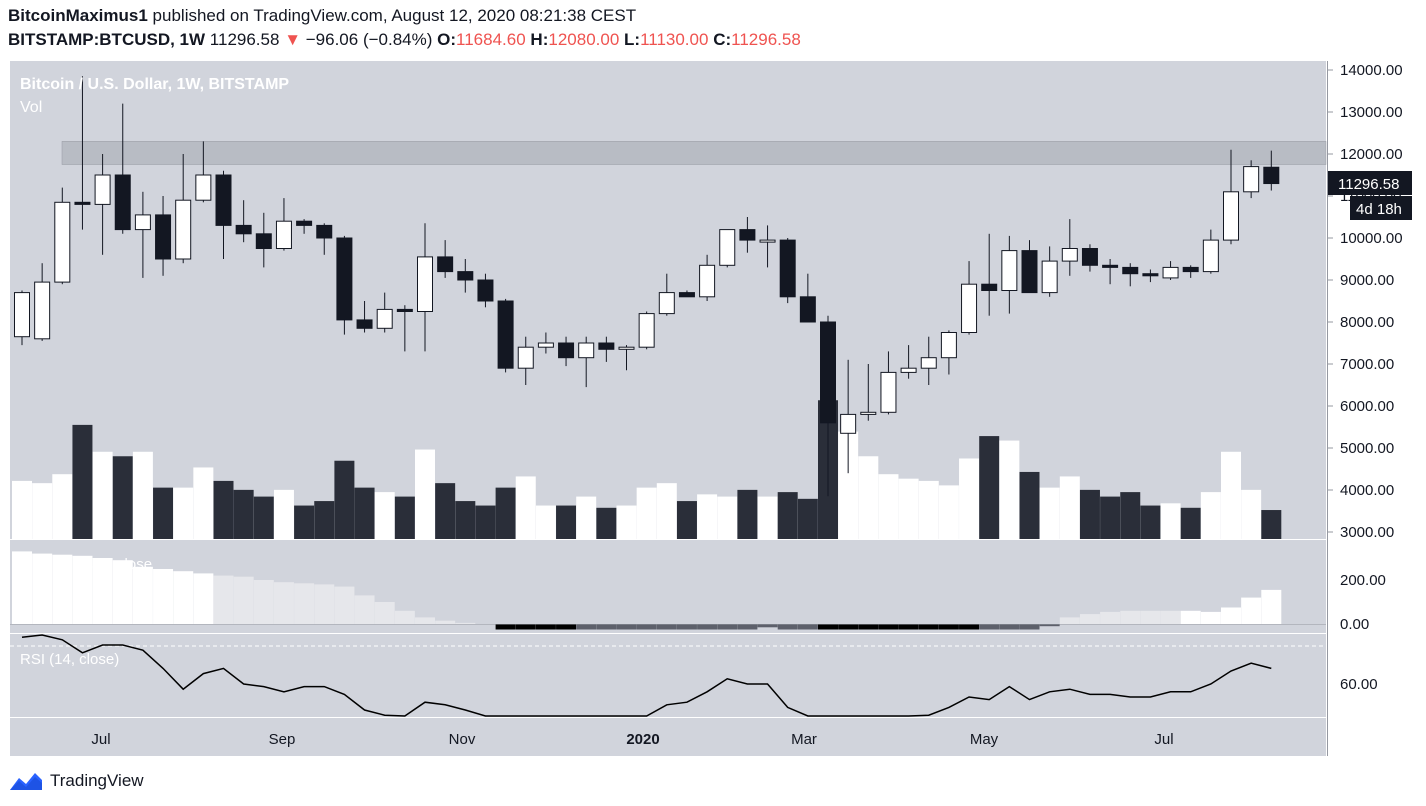  I want to click on tradingview-logo: TradingView, so click(76, 781).